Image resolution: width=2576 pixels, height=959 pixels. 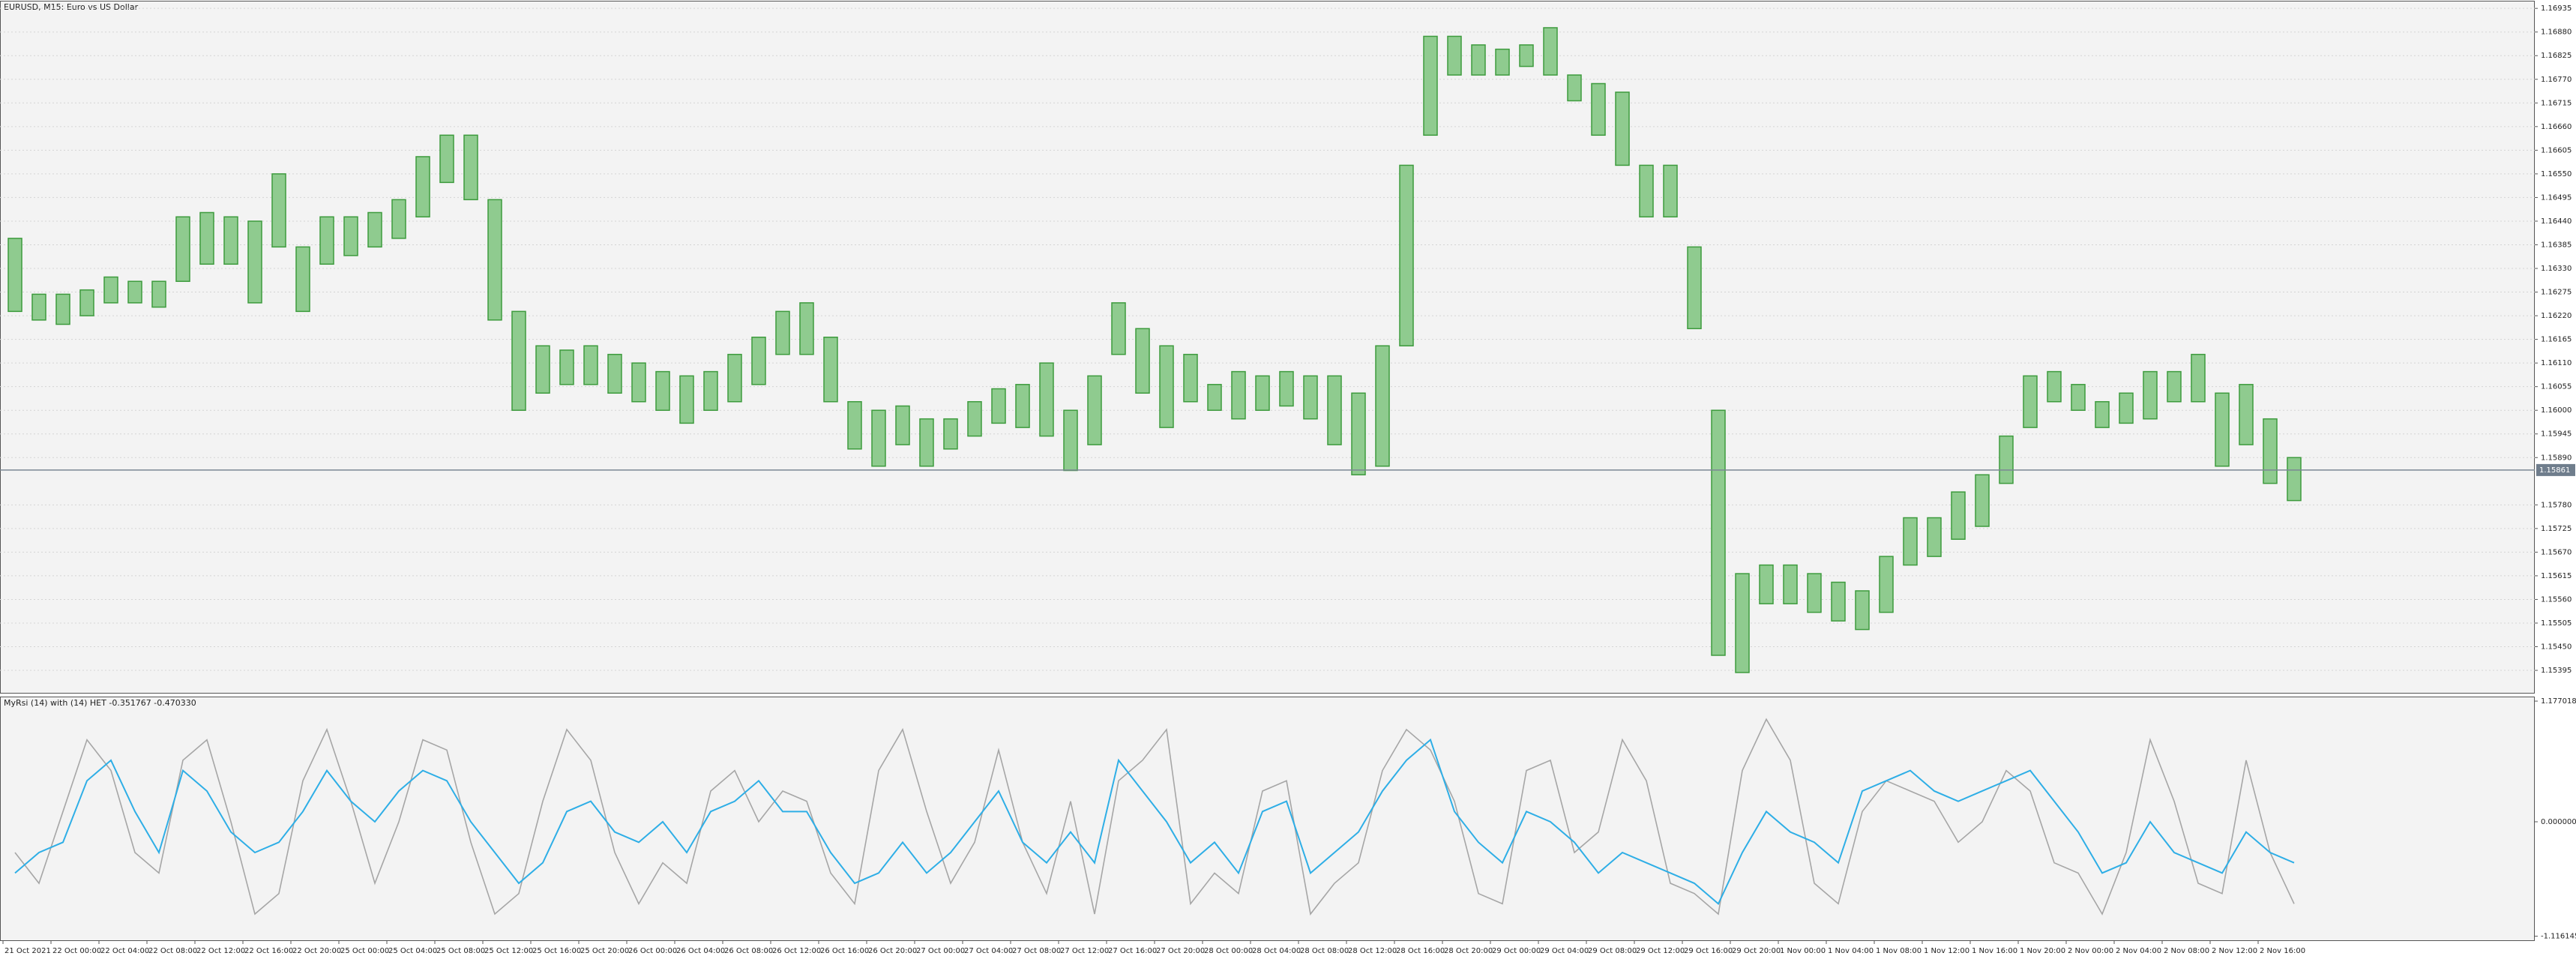 What do you see at coordinates (2556, 340) in the screenshot?
I see `y-tick-label: 1.16165` at bounding box center [2556, 340].